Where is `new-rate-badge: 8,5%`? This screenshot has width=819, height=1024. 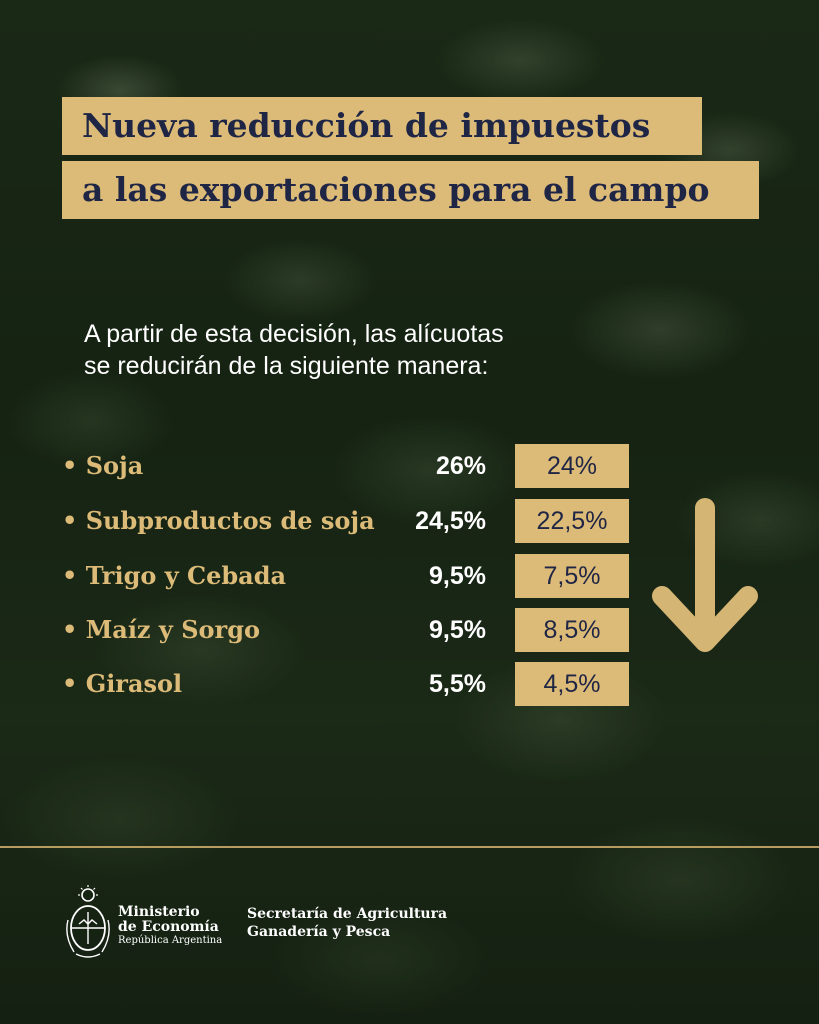
new-rate-badge: 8,5% is located at coordinates (572, 630).